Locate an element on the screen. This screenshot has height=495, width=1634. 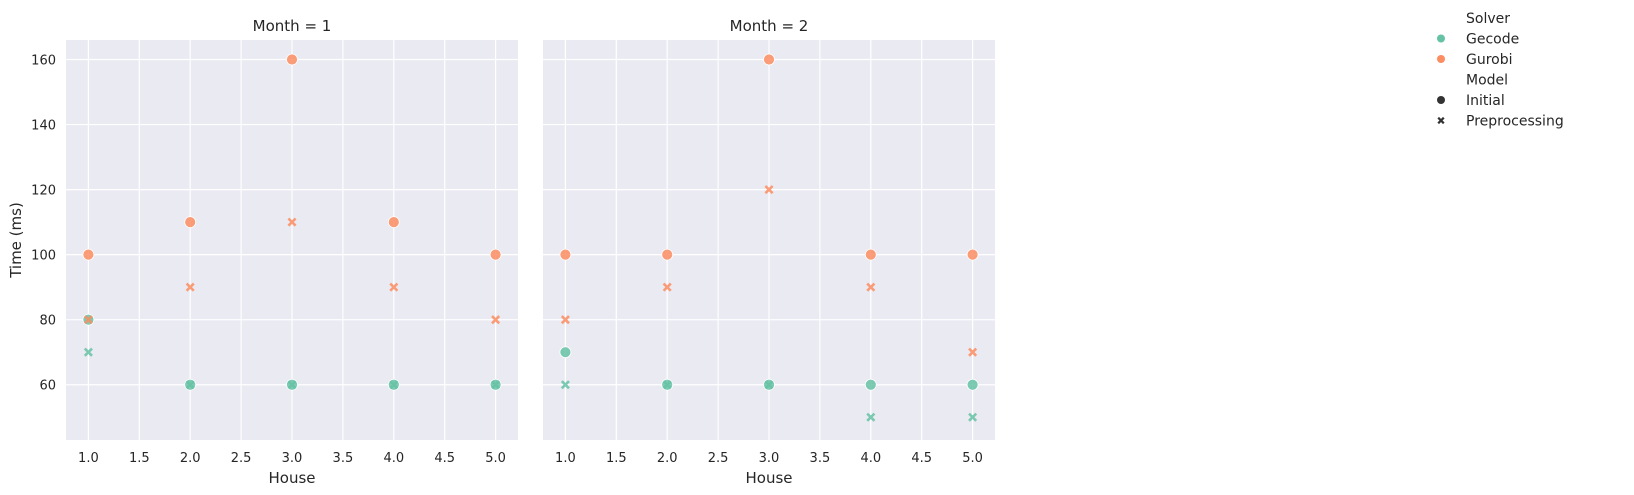
facet-title: Month = 2 is located at coordinates (769, 26).